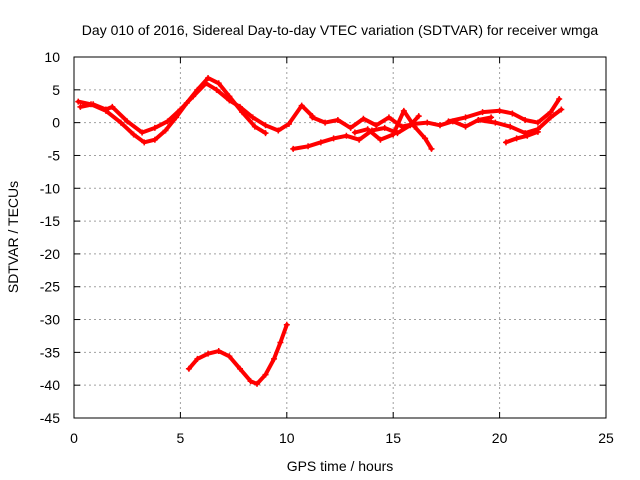 The width and height of the screenshot is (640, 480). I want to click on y-tick-label: -30, so click(50, 320).